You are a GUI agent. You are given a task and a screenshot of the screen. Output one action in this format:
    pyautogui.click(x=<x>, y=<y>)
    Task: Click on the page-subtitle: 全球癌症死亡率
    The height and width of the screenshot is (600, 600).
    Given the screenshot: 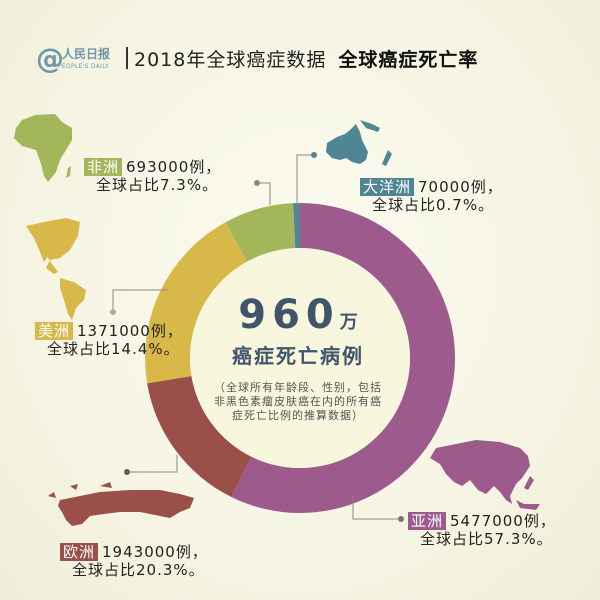 What is the action you would take?
    pyautogui.click(x=408, y=59)
    